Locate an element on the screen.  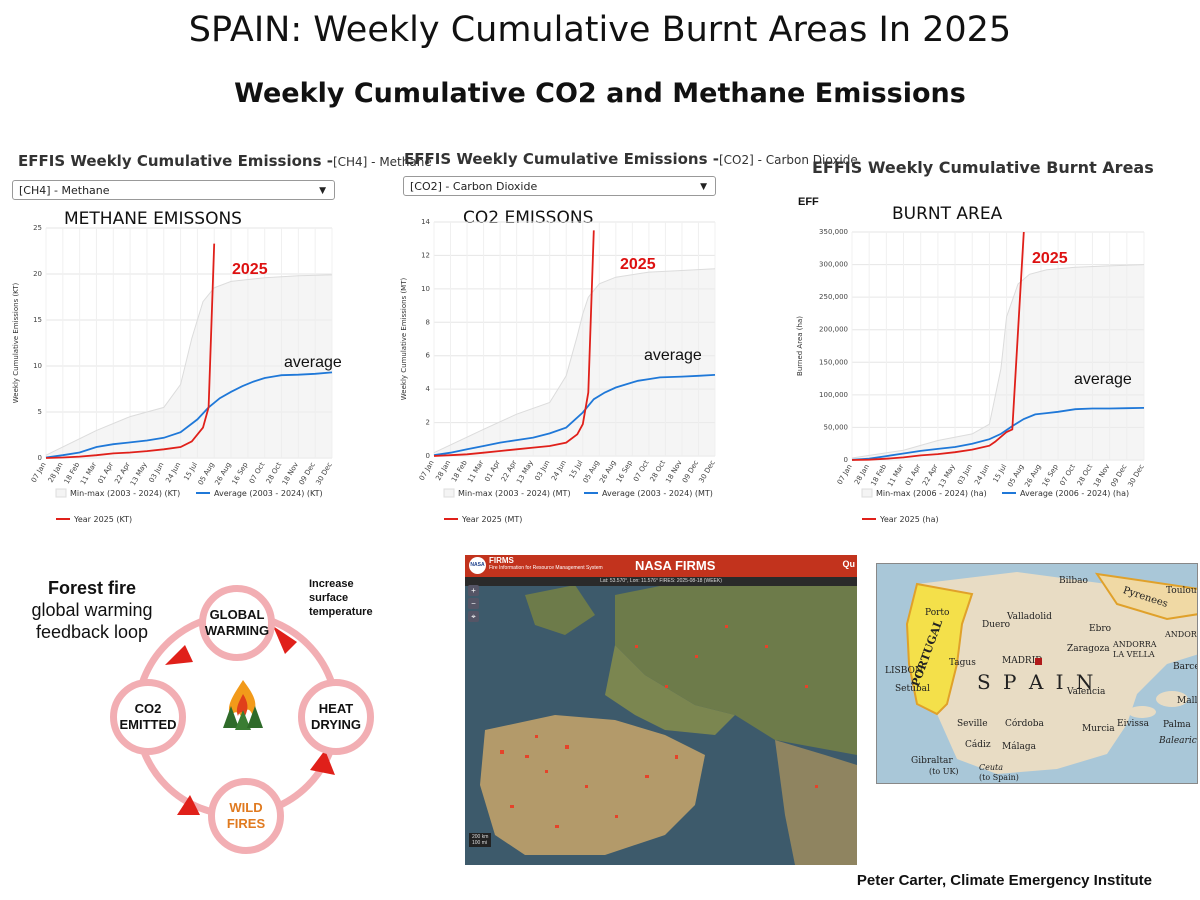
legend-year: Year 2025 (KT) is located at coordinates (102, 519).